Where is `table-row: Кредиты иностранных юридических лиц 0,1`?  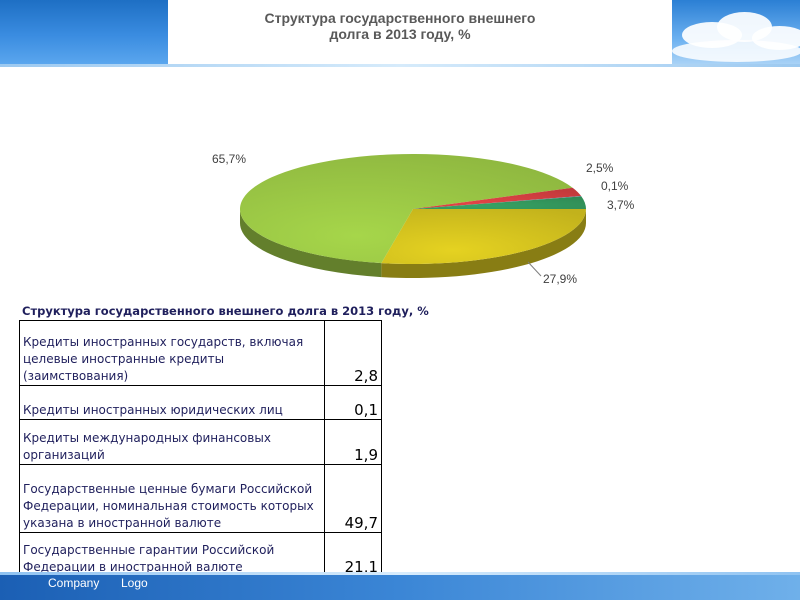 table-row: Кредиты иностранных юридических лиц 0,1 is located at coordinates (200, 402).